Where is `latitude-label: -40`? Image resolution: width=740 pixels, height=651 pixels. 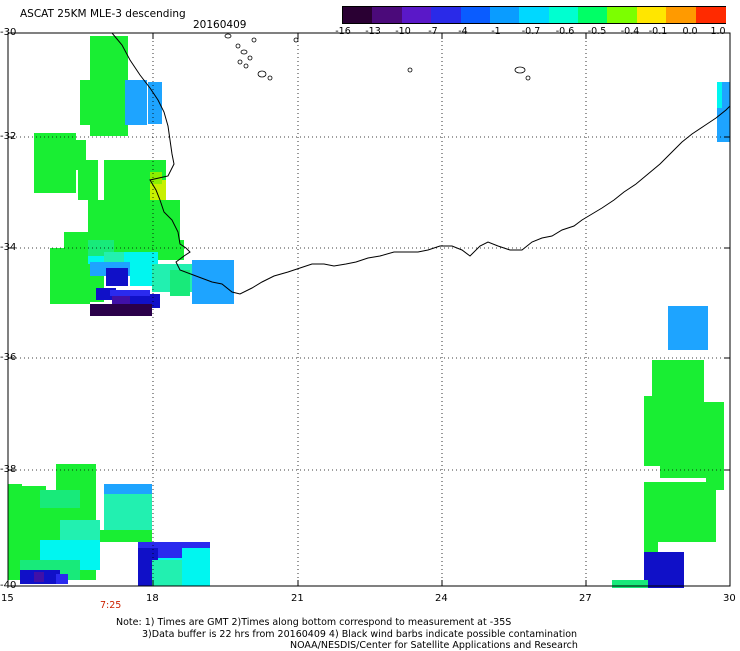
latitude-label: -40 is located at coordinates (8, 585).